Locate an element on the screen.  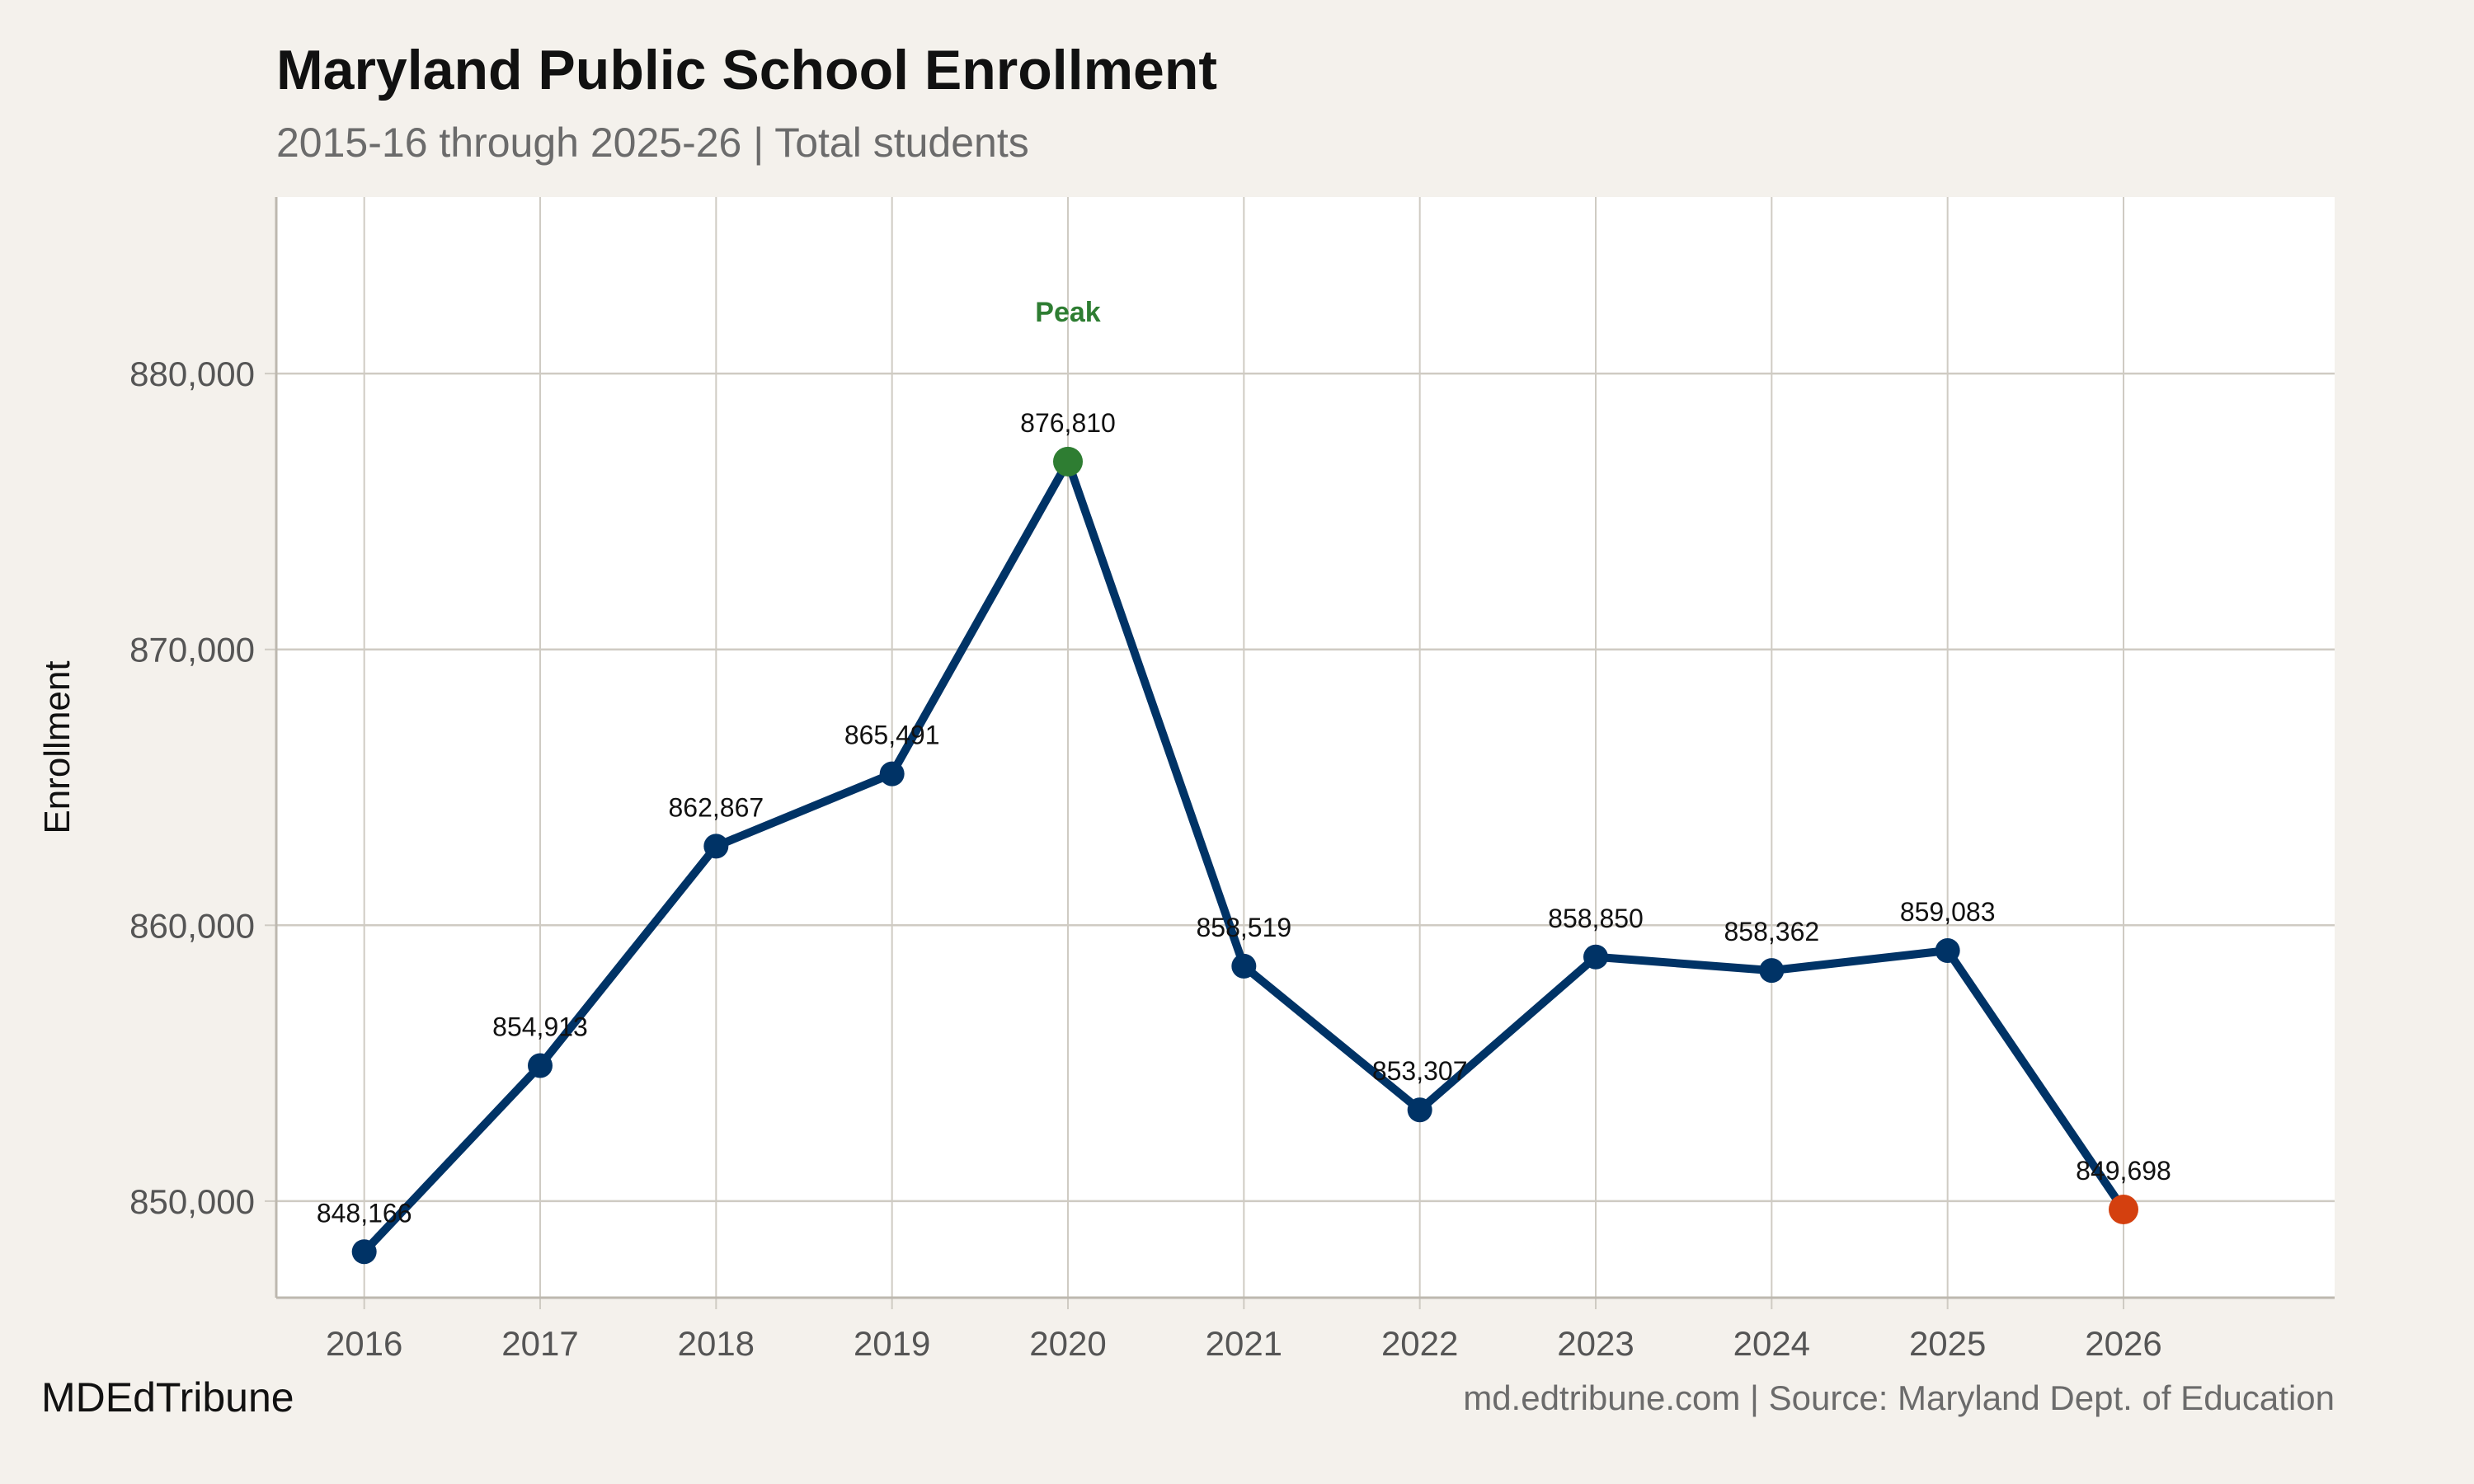
peak-annotation: Peak is located at coordinates (1067, 312).